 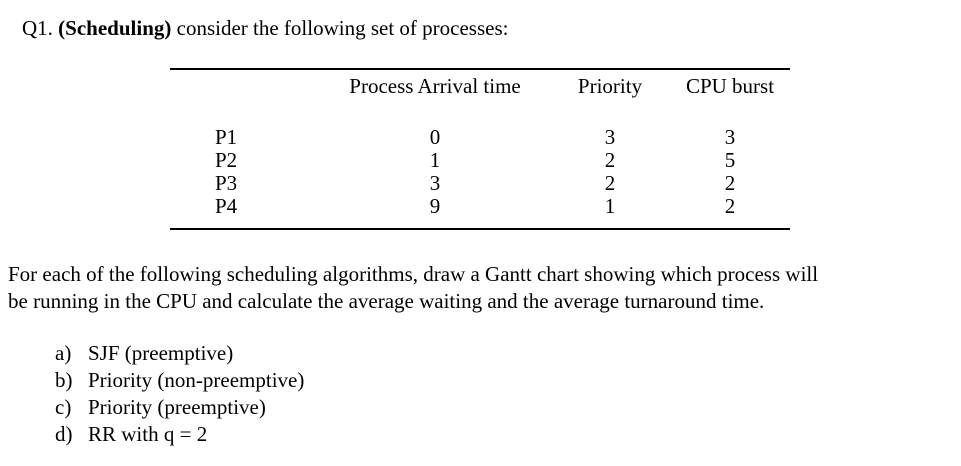 What do you see at coordinates (610, 137) in the screenshot?
I see `priority-value: 3` at bounding box center [610, 137].